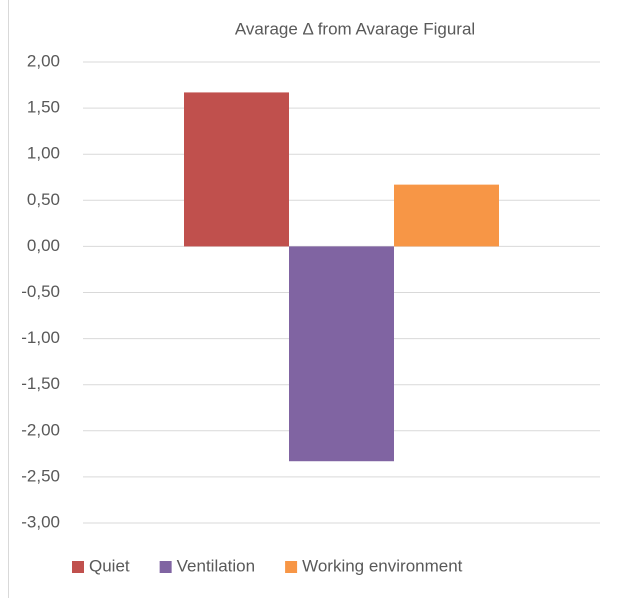  I want to click on y-tick-label: -1,50, so click(40, 383).